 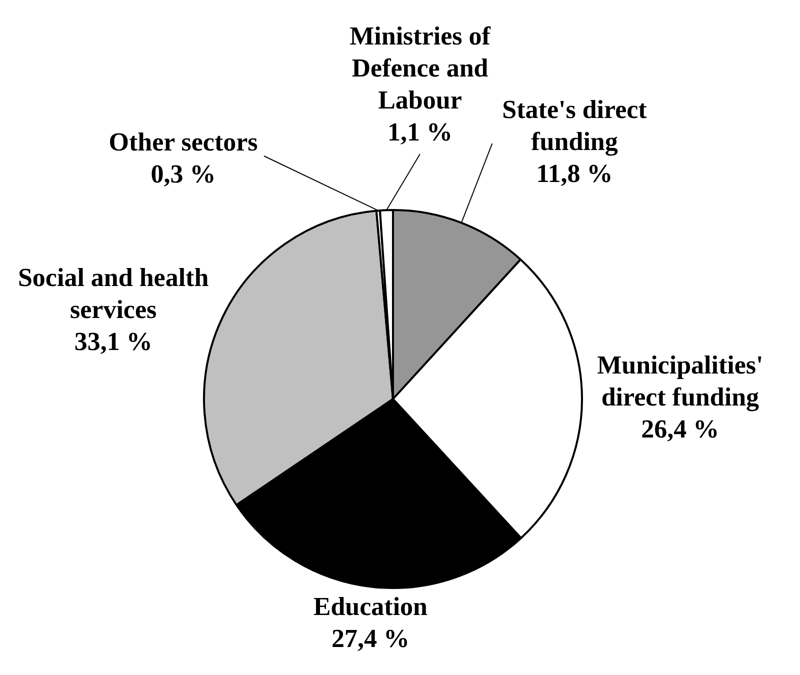 What do you see at coordinates (680, 381) in the screenshot?
I see `slice-label: Municipalities' direct funding` at bounding box center [680, 381].